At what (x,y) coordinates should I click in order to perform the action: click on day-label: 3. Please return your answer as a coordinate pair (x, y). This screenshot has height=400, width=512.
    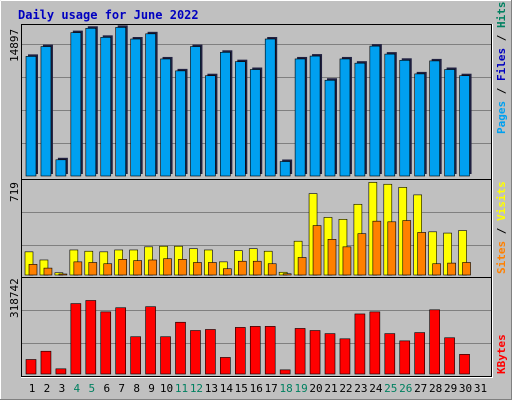
    Looking at the image, I should click on (62, 388).